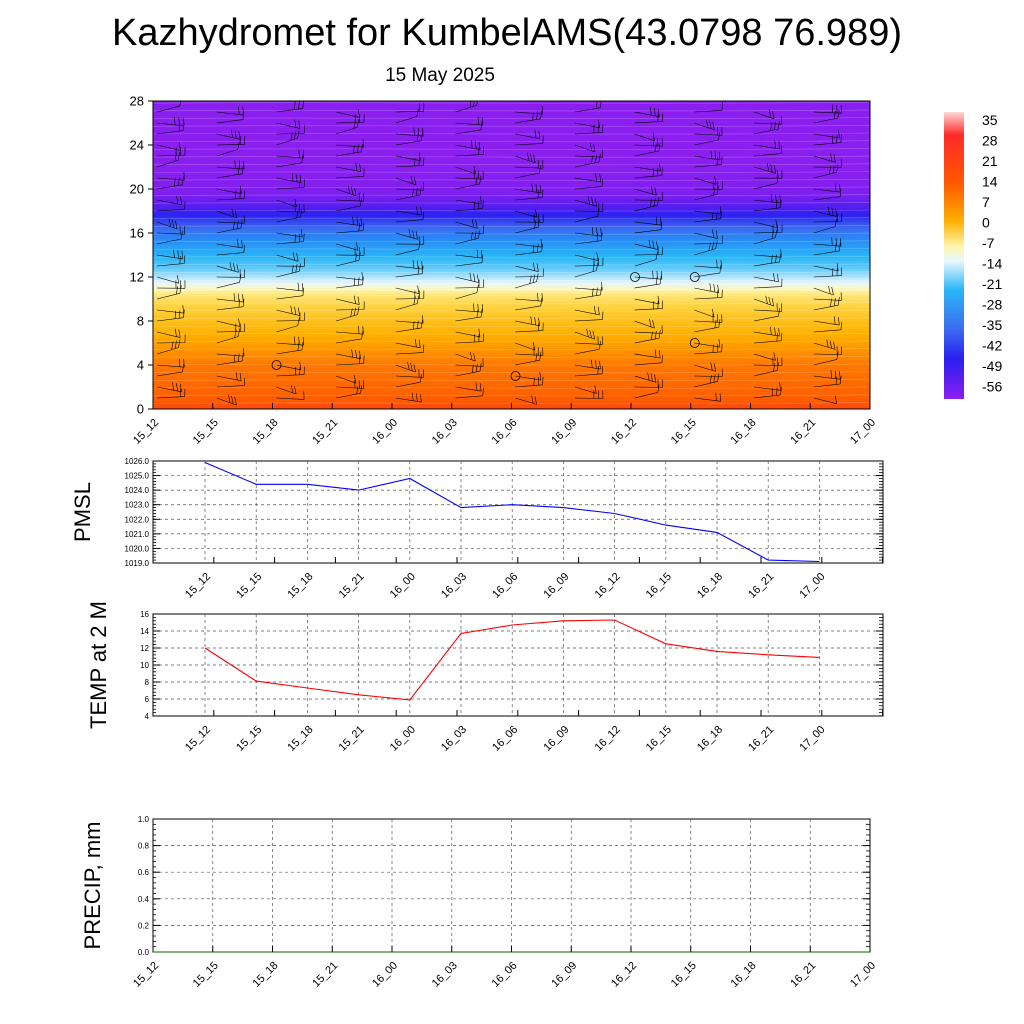  Describe the element at coordinates (992, 253) in the screenshot. I see `colorbar-labels: 35 28 21 14 7 0 -7 -14 -21 -28 -35 -42 -49 -56` at that location.